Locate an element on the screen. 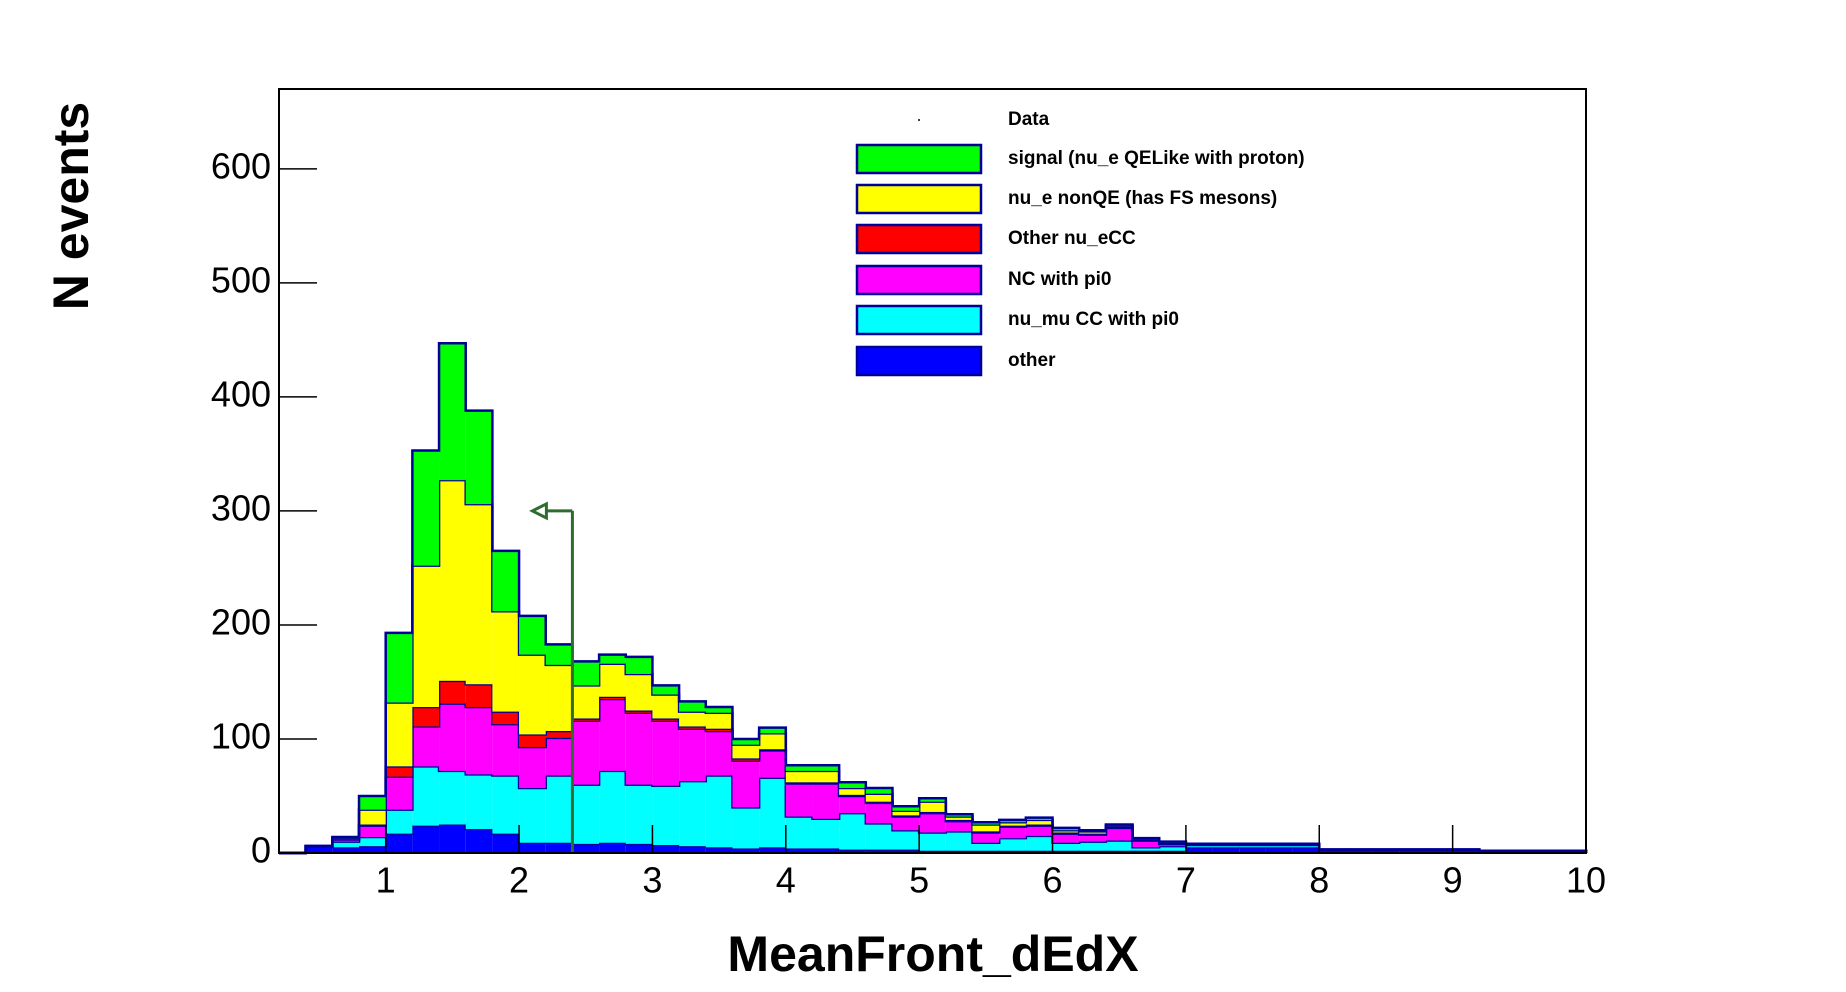  x-tick-label: 1 is located at coordinates (386, 880).